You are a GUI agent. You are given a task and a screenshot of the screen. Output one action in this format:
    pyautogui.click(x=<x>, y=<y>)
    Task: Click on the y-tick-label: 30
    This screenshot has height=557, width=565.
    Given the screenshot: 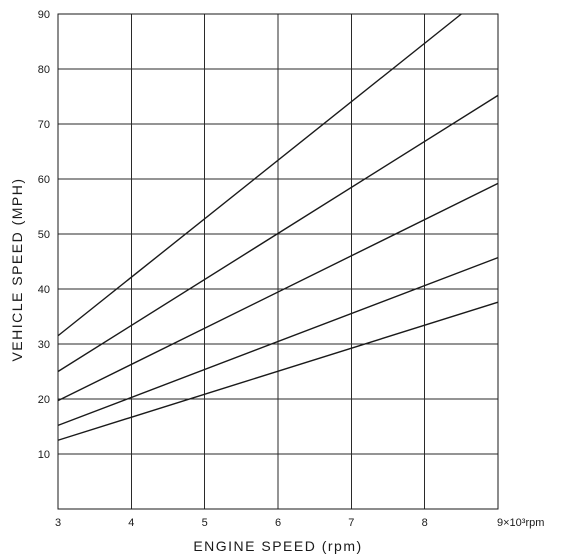 What is the action you would take?
    pyautogui.click(x=44, y=345)
    